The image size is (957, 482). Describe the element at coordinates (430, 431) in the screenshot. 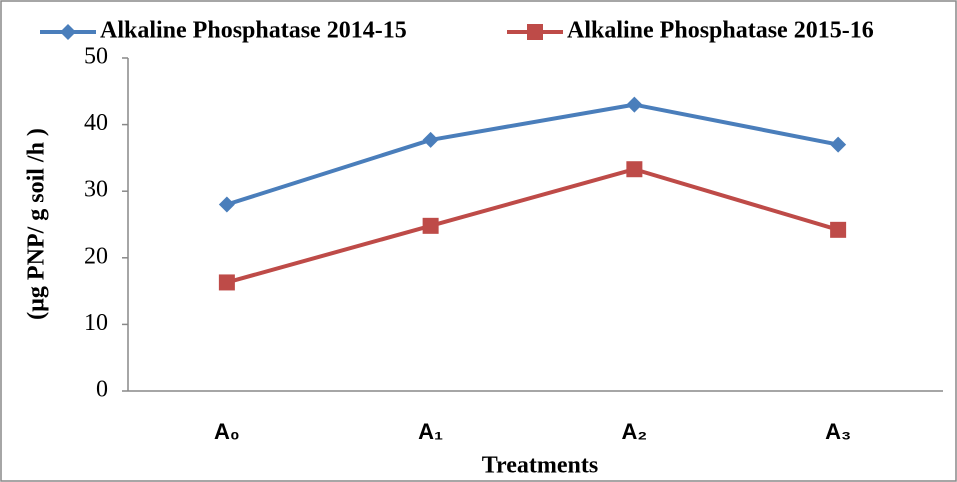

I see `x-tick-label: A₁` at that location.